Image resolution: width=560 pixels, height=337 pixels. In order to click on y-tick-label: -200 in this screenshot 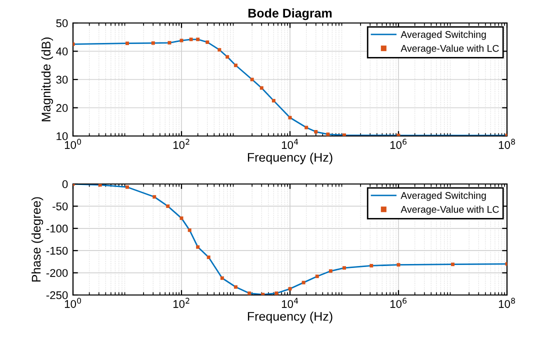, I will do `click(57, 273)`.